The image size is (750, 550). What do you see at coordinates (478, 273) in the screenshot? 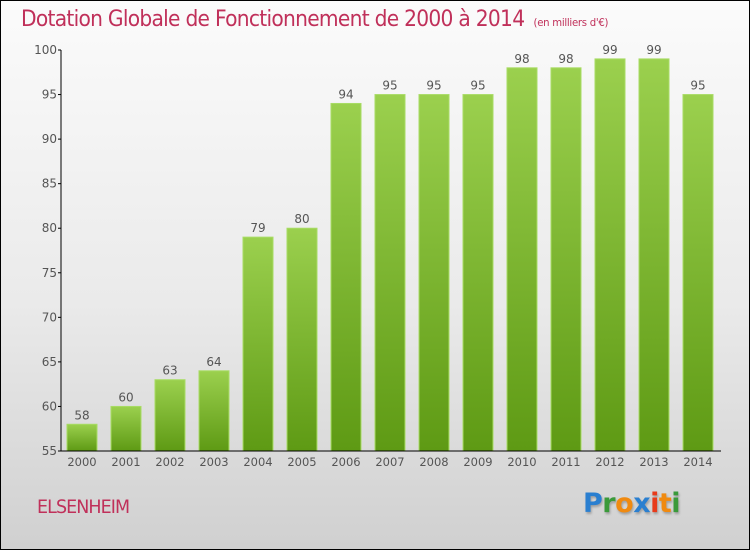
I see `bar-2009` at bounding box center [478, 273].